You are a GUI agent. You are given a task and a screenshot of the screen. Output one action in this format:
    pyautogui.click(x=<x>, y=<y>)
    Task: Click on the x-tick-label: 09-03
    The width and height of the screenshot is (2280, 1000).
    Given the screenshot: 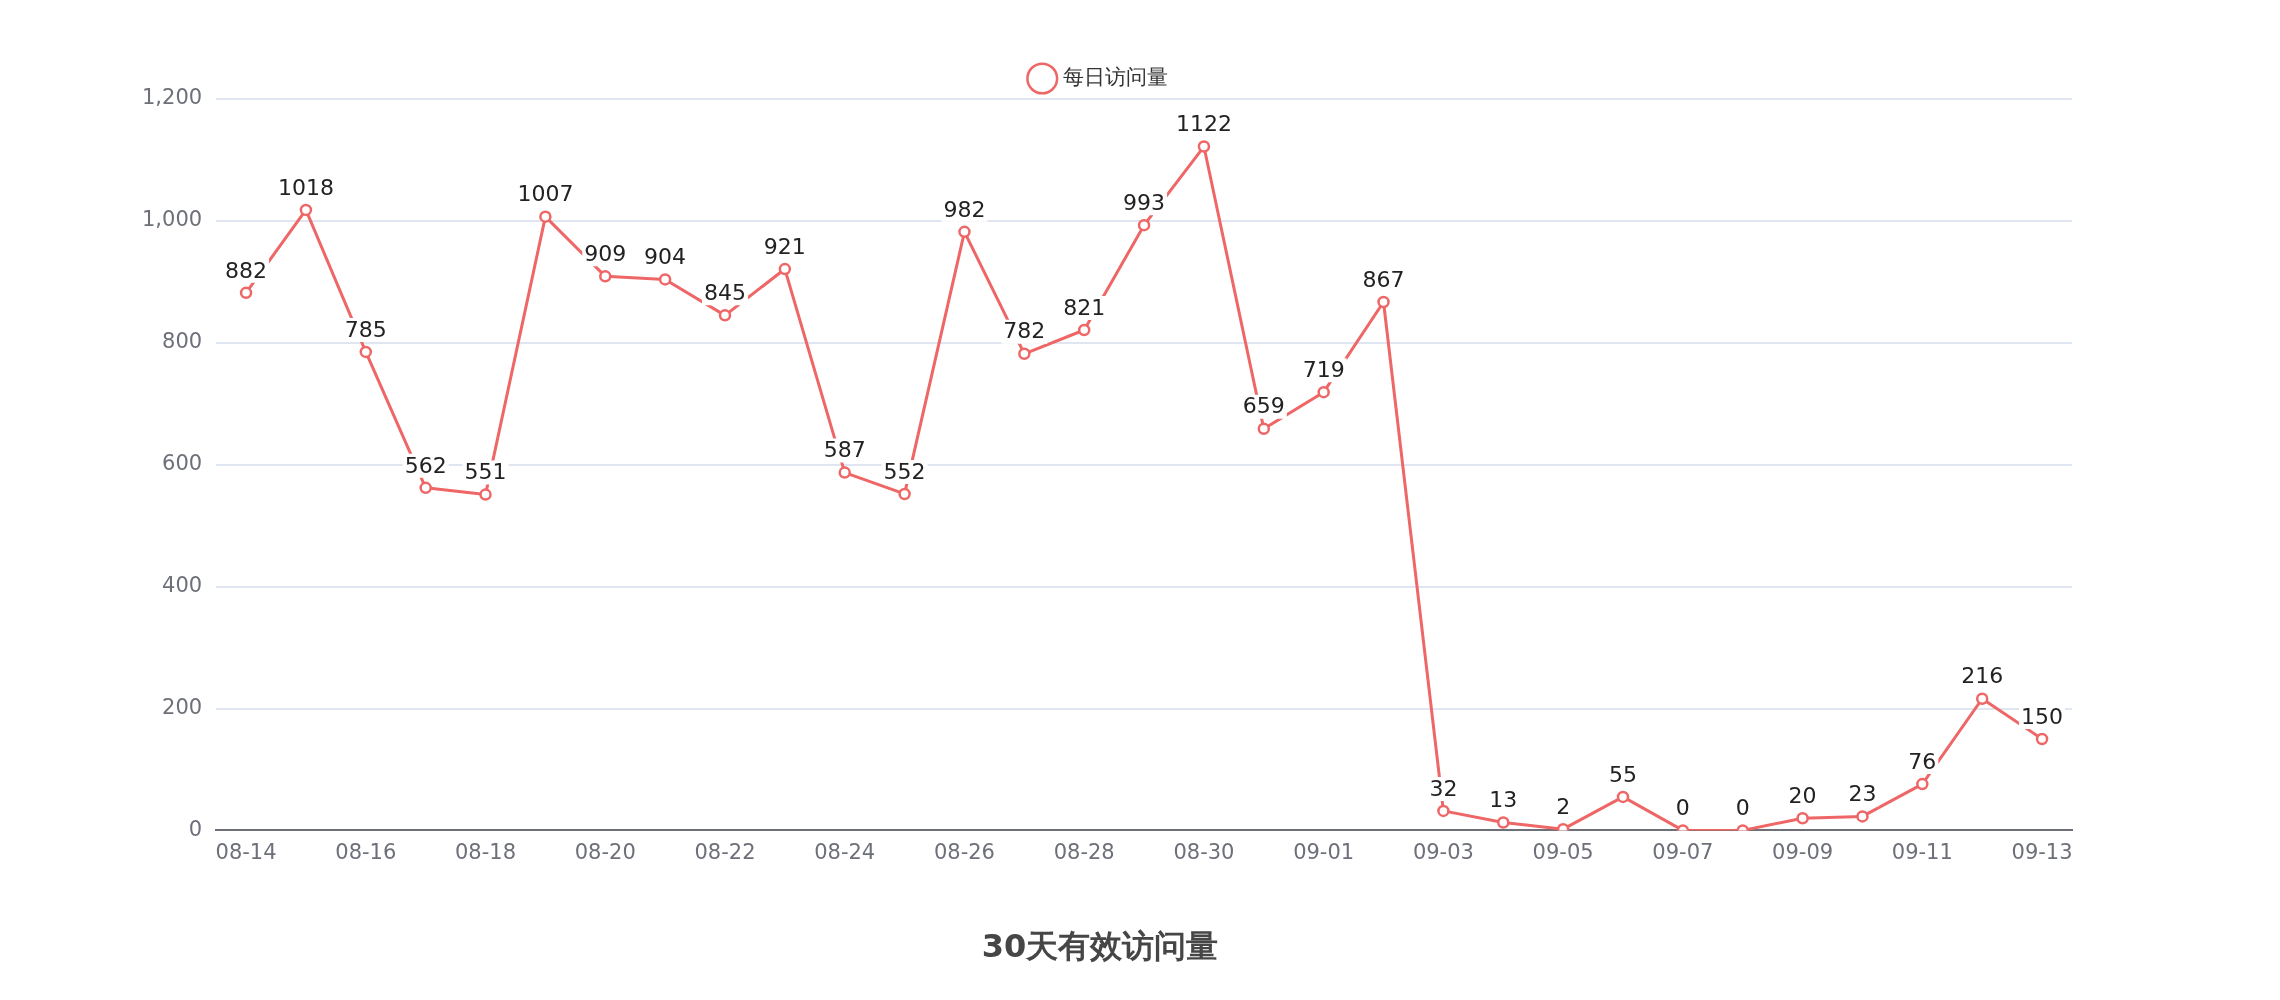 What is the action you would take?
    pyautogui.click(x=1443, y=852)
    